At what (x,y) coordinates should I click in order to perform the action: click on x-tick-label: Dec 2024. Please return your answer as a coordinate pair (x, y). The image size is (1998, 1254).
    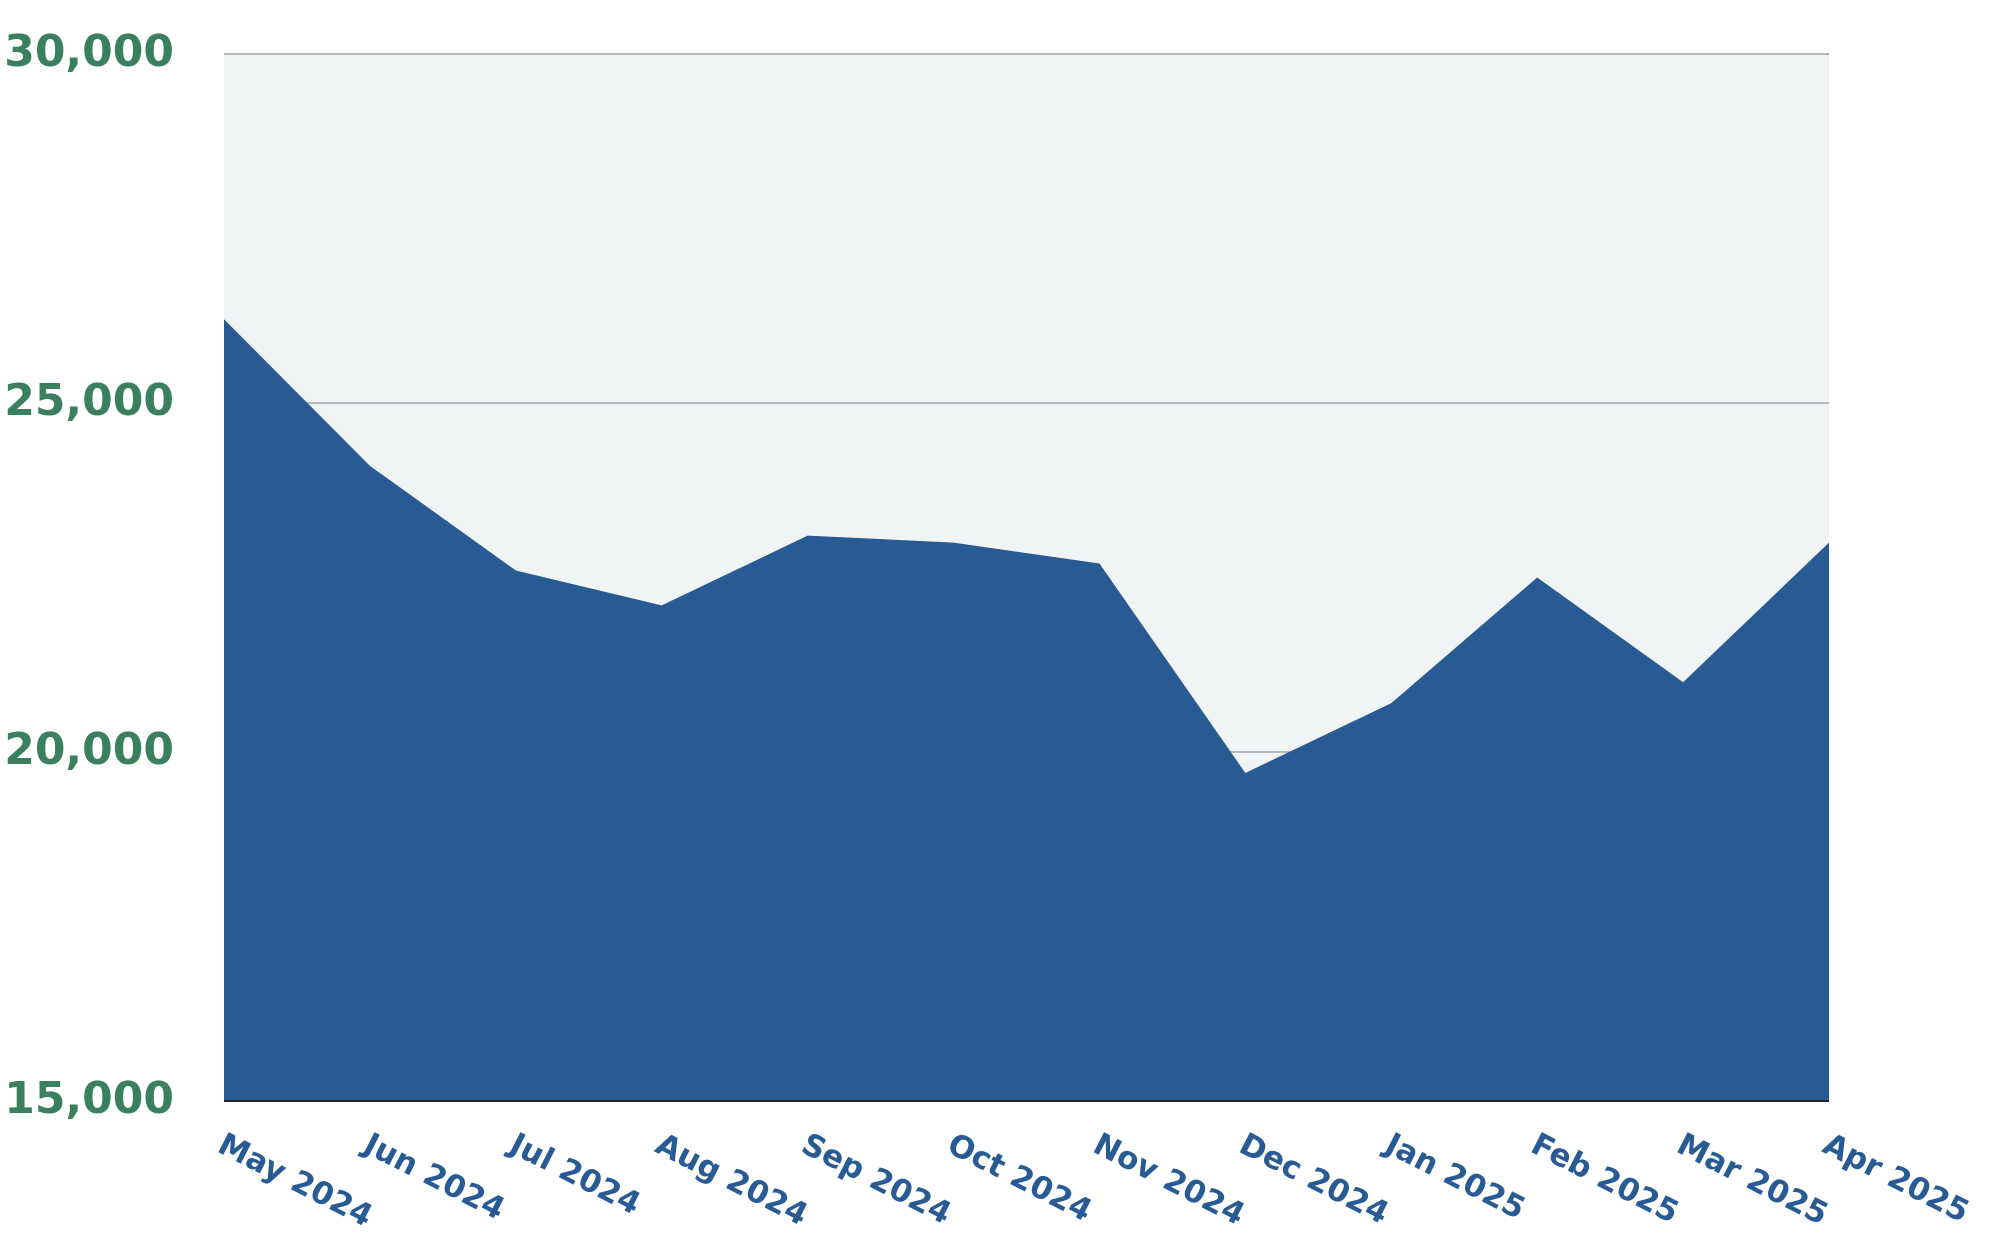
    Looking at the image, I should click on (1314, 1179).